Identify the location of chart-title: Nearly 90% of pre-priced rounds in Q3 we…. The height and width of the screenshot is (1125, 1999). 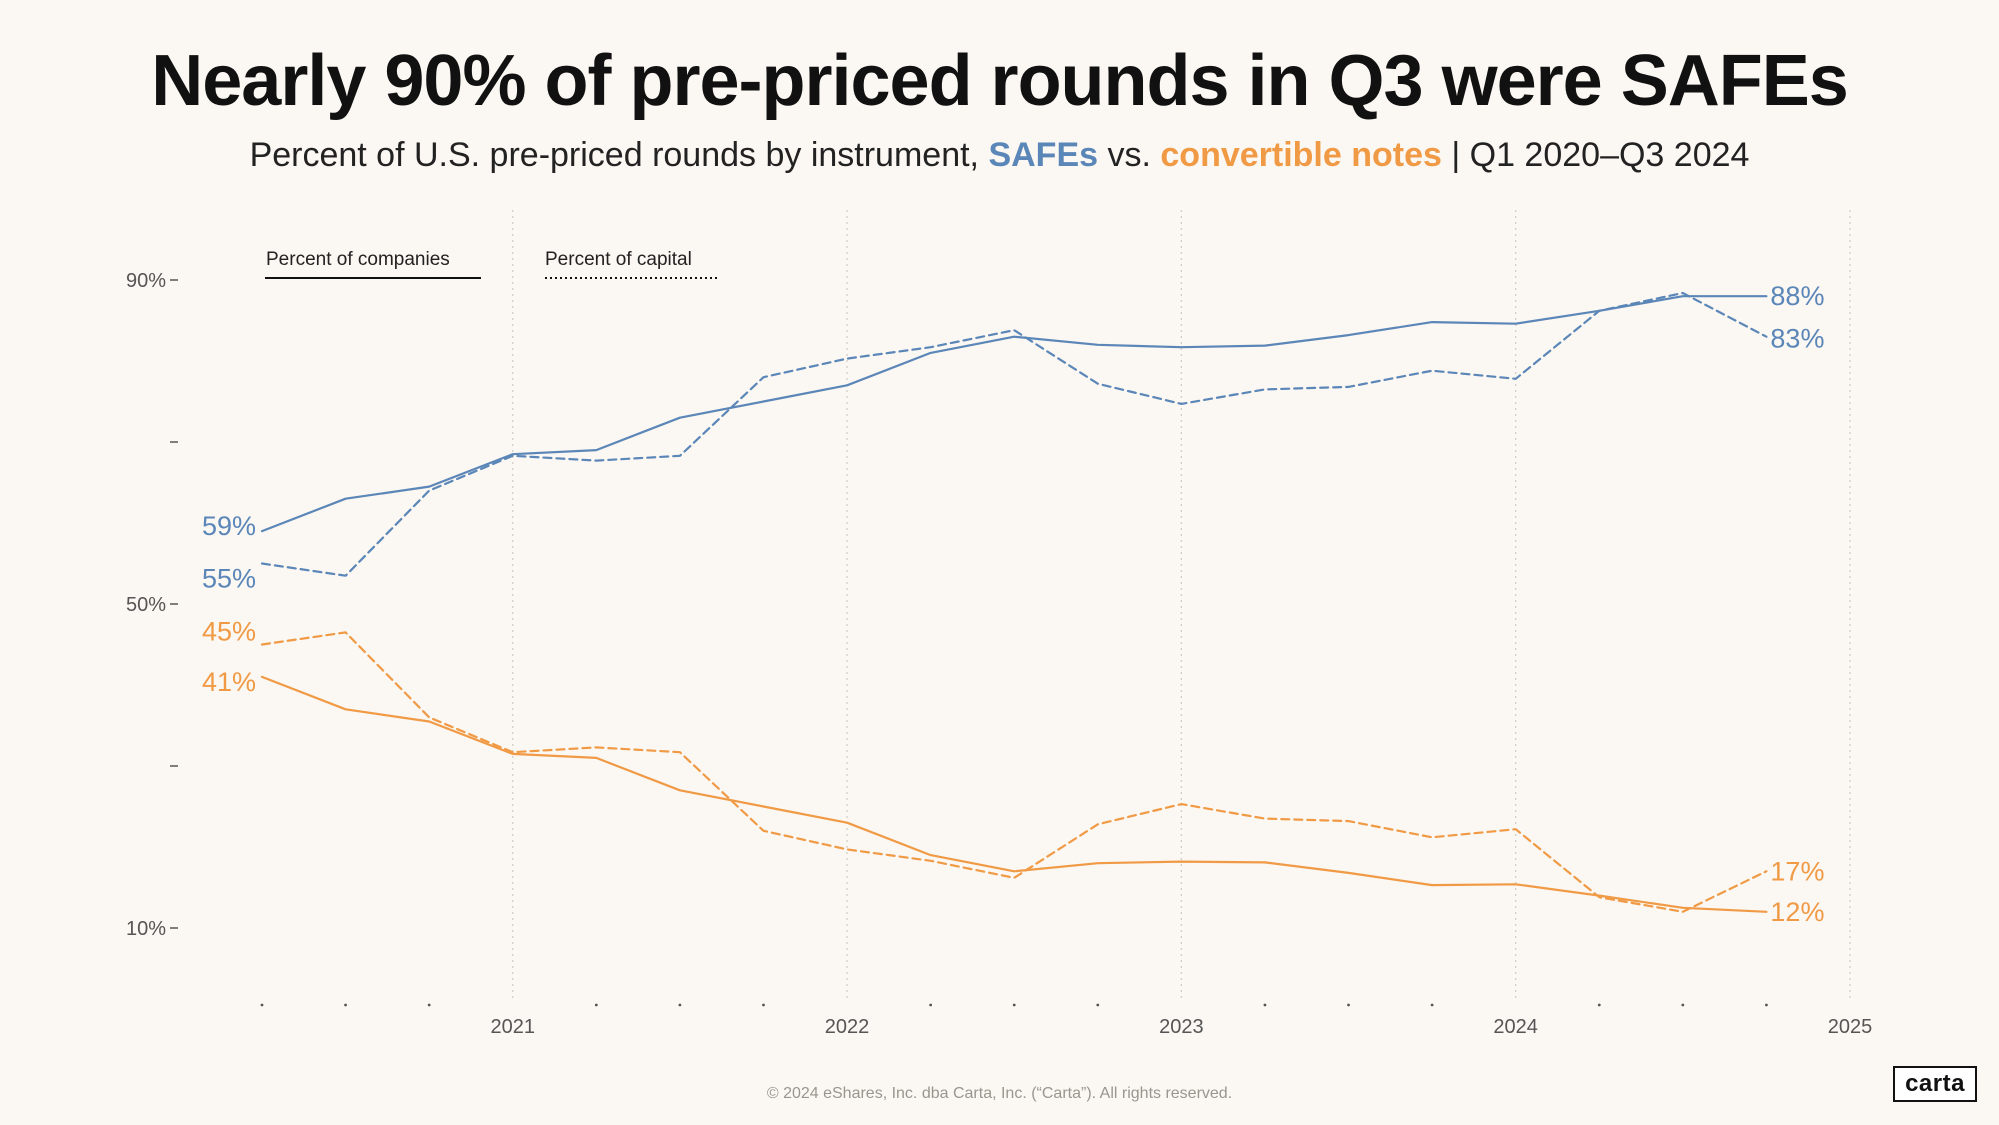
(1000, 81).